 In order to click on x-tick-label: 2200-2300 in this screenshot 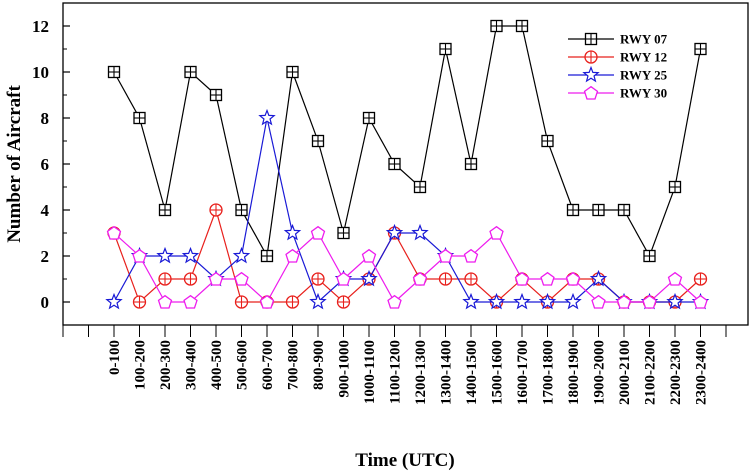, I will do `click(676, 372)`.